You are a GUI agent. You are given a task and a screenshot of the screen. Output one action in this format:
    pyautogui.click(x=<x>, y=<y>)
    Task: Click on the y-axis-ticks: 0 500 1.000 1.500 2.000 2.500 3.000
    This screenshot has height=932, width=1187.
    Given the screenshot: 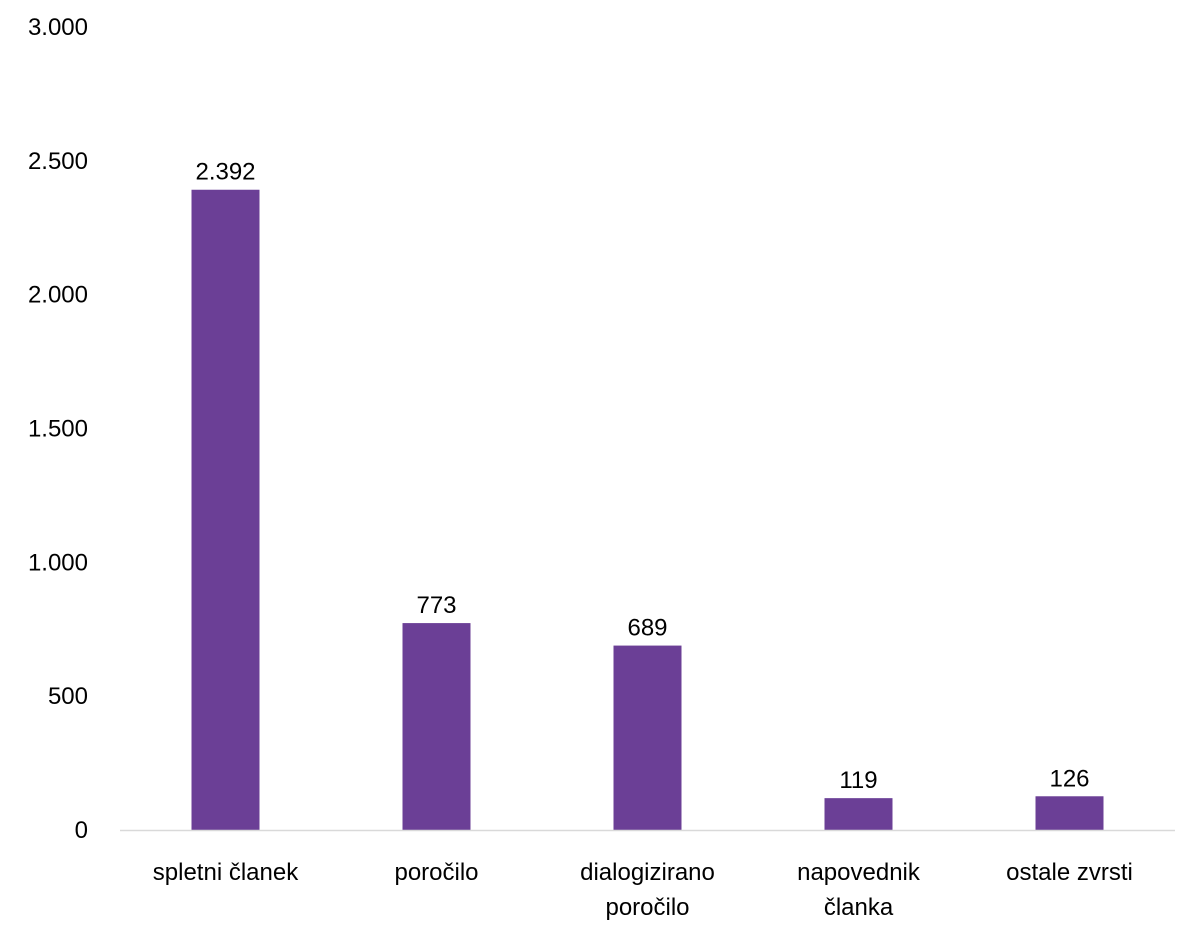 What is the action you would take?
    pyautogui.click(x=58, y=429)
    